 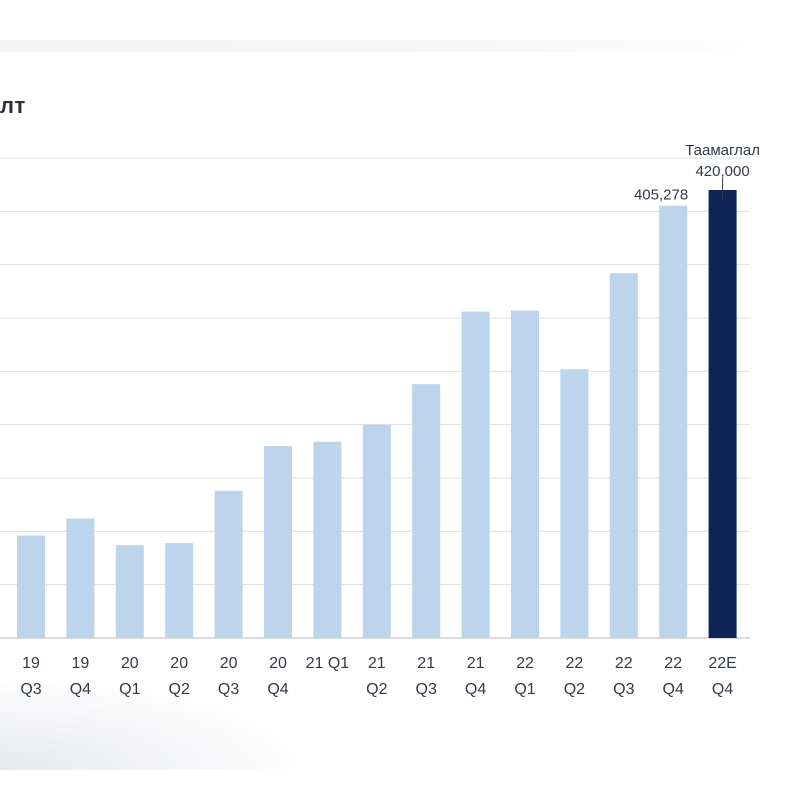 What do you see at coordinates (661, 195) in the screenshot?
I see `data-label: 405,278` at bounding box center [661, 195].